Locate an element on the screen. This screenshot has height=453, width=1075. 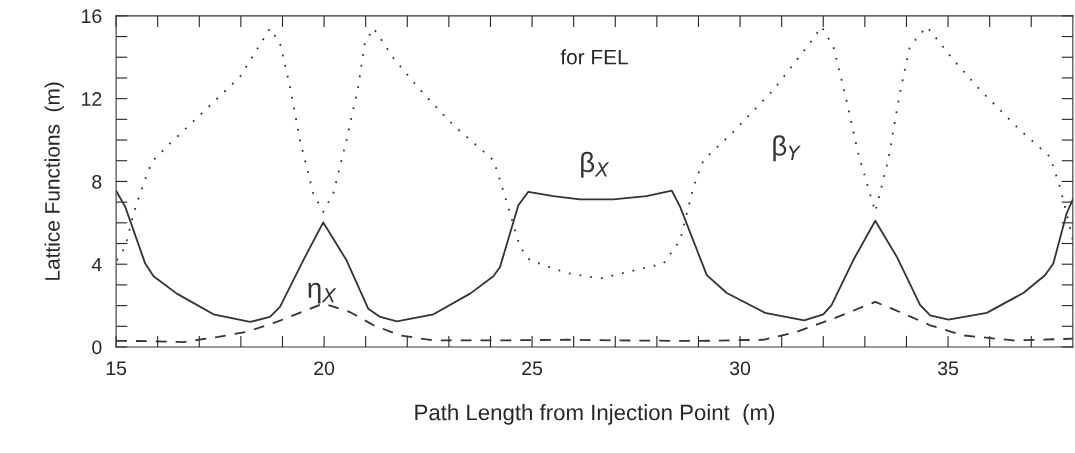
y-tick-label: 0 is located at coordinates (97, 347).